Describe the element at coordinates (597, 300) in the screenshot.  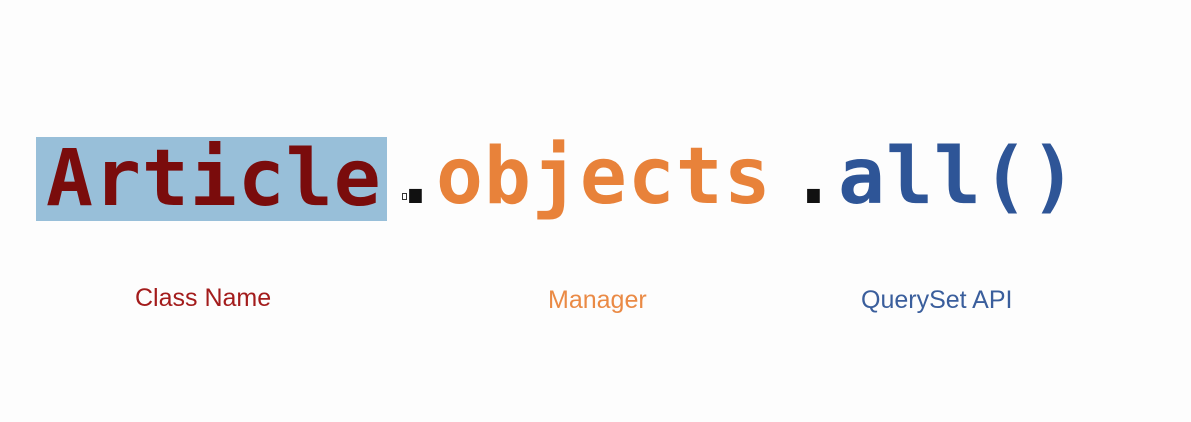
I see `manager-label: Manager` at that location.